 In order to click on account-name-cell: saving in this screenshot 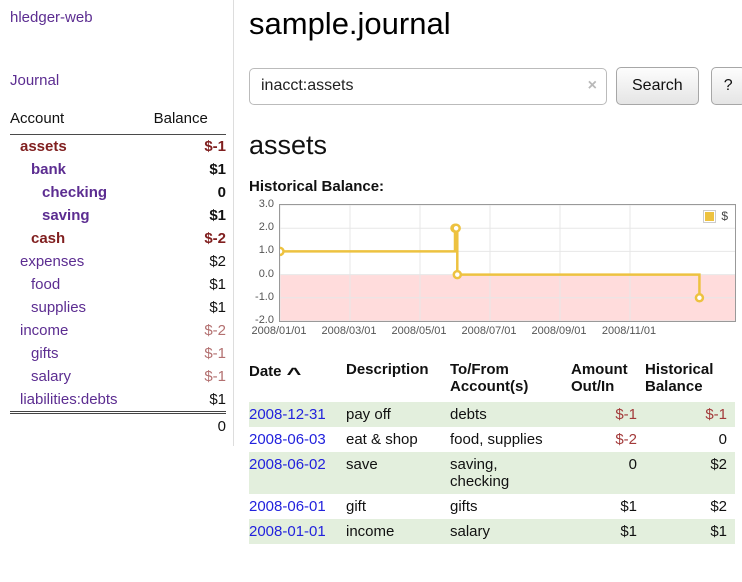, I will do `click(82, 215)`.